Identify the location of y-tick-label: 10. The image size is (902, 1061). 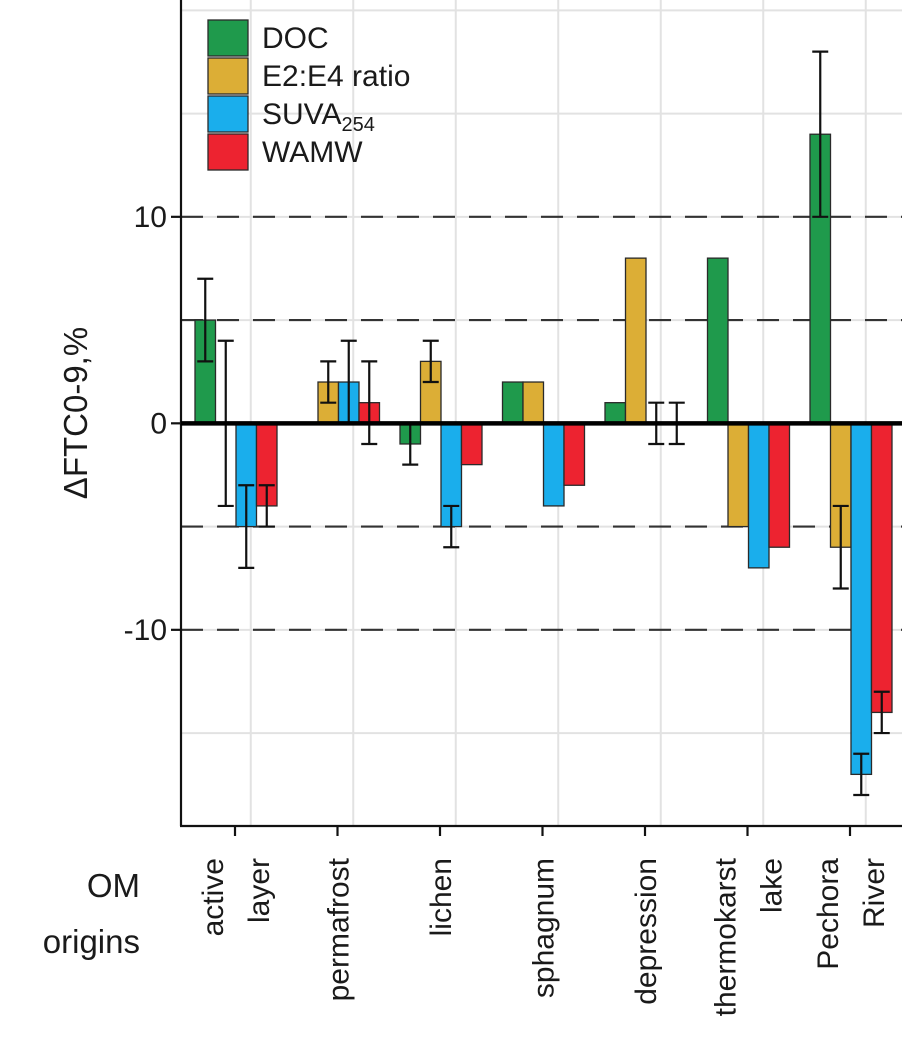
(150, 217).